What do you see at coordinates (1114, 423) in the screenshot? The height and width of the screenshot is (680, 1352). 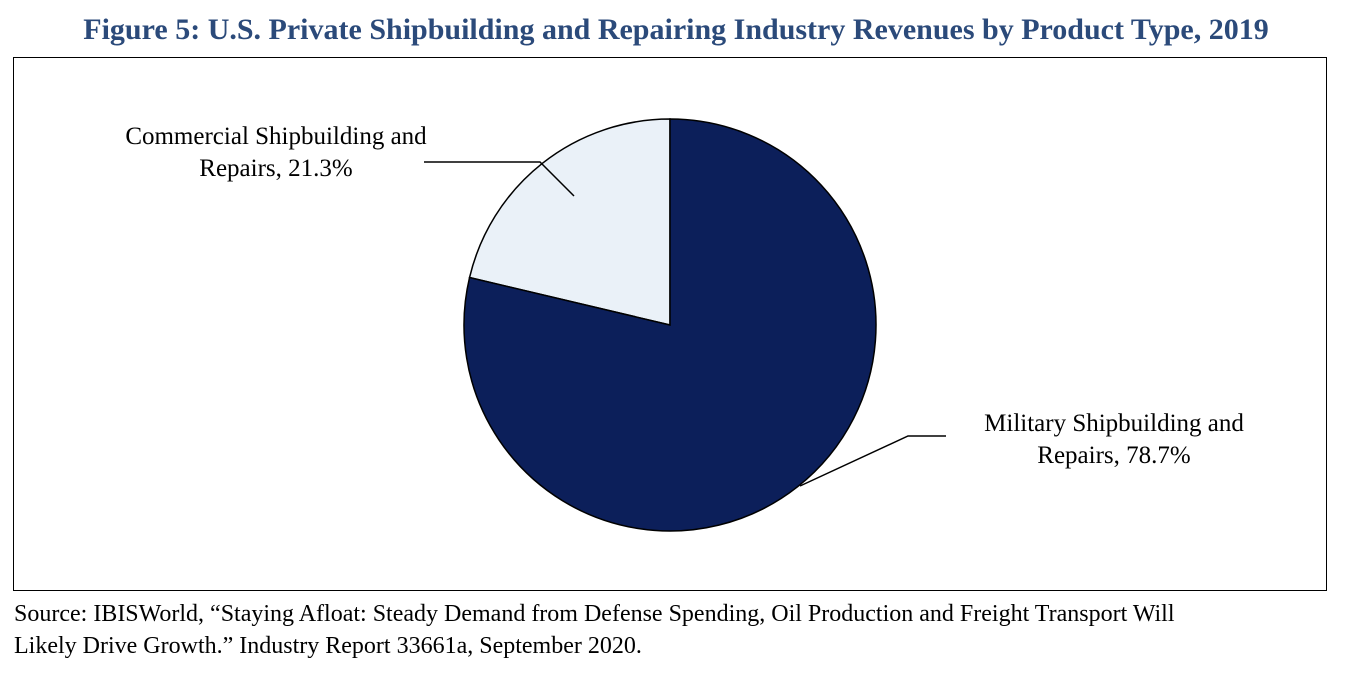 I see `slice-label-military-line1: Military Shipbuilding and` at bounding box center [1114, 423].